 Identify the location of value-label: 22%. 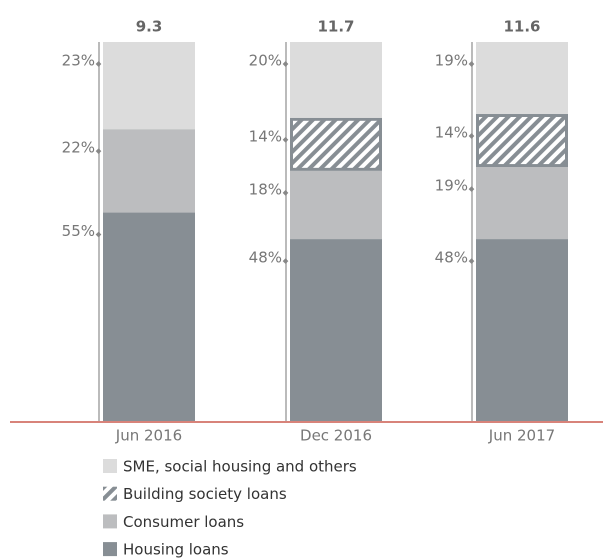
(78, 148).